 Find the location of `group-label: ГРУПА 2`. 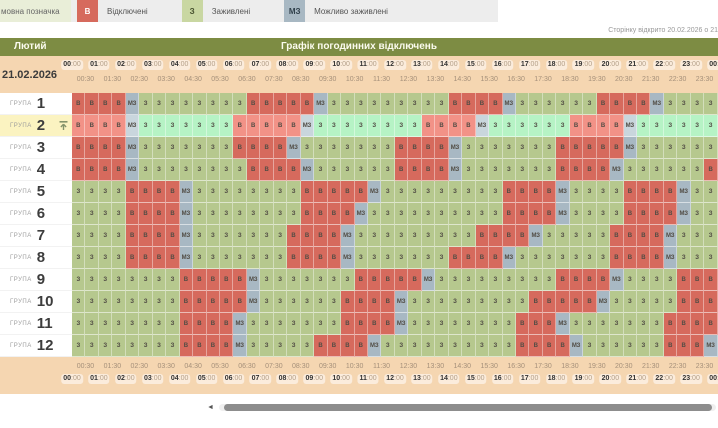

group-label: ГРУПА 2 is located at coordinates (36, 126).